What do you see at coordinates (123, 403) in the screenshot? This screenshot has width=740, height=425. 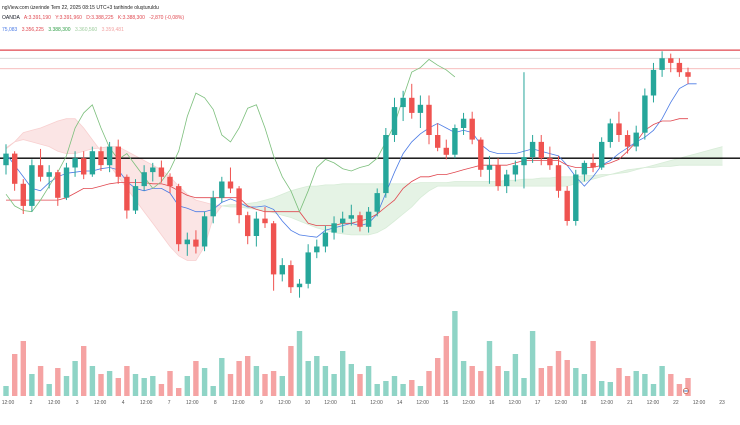 I see `x-axis-label-5: 4` at bounding box center [123, 403].